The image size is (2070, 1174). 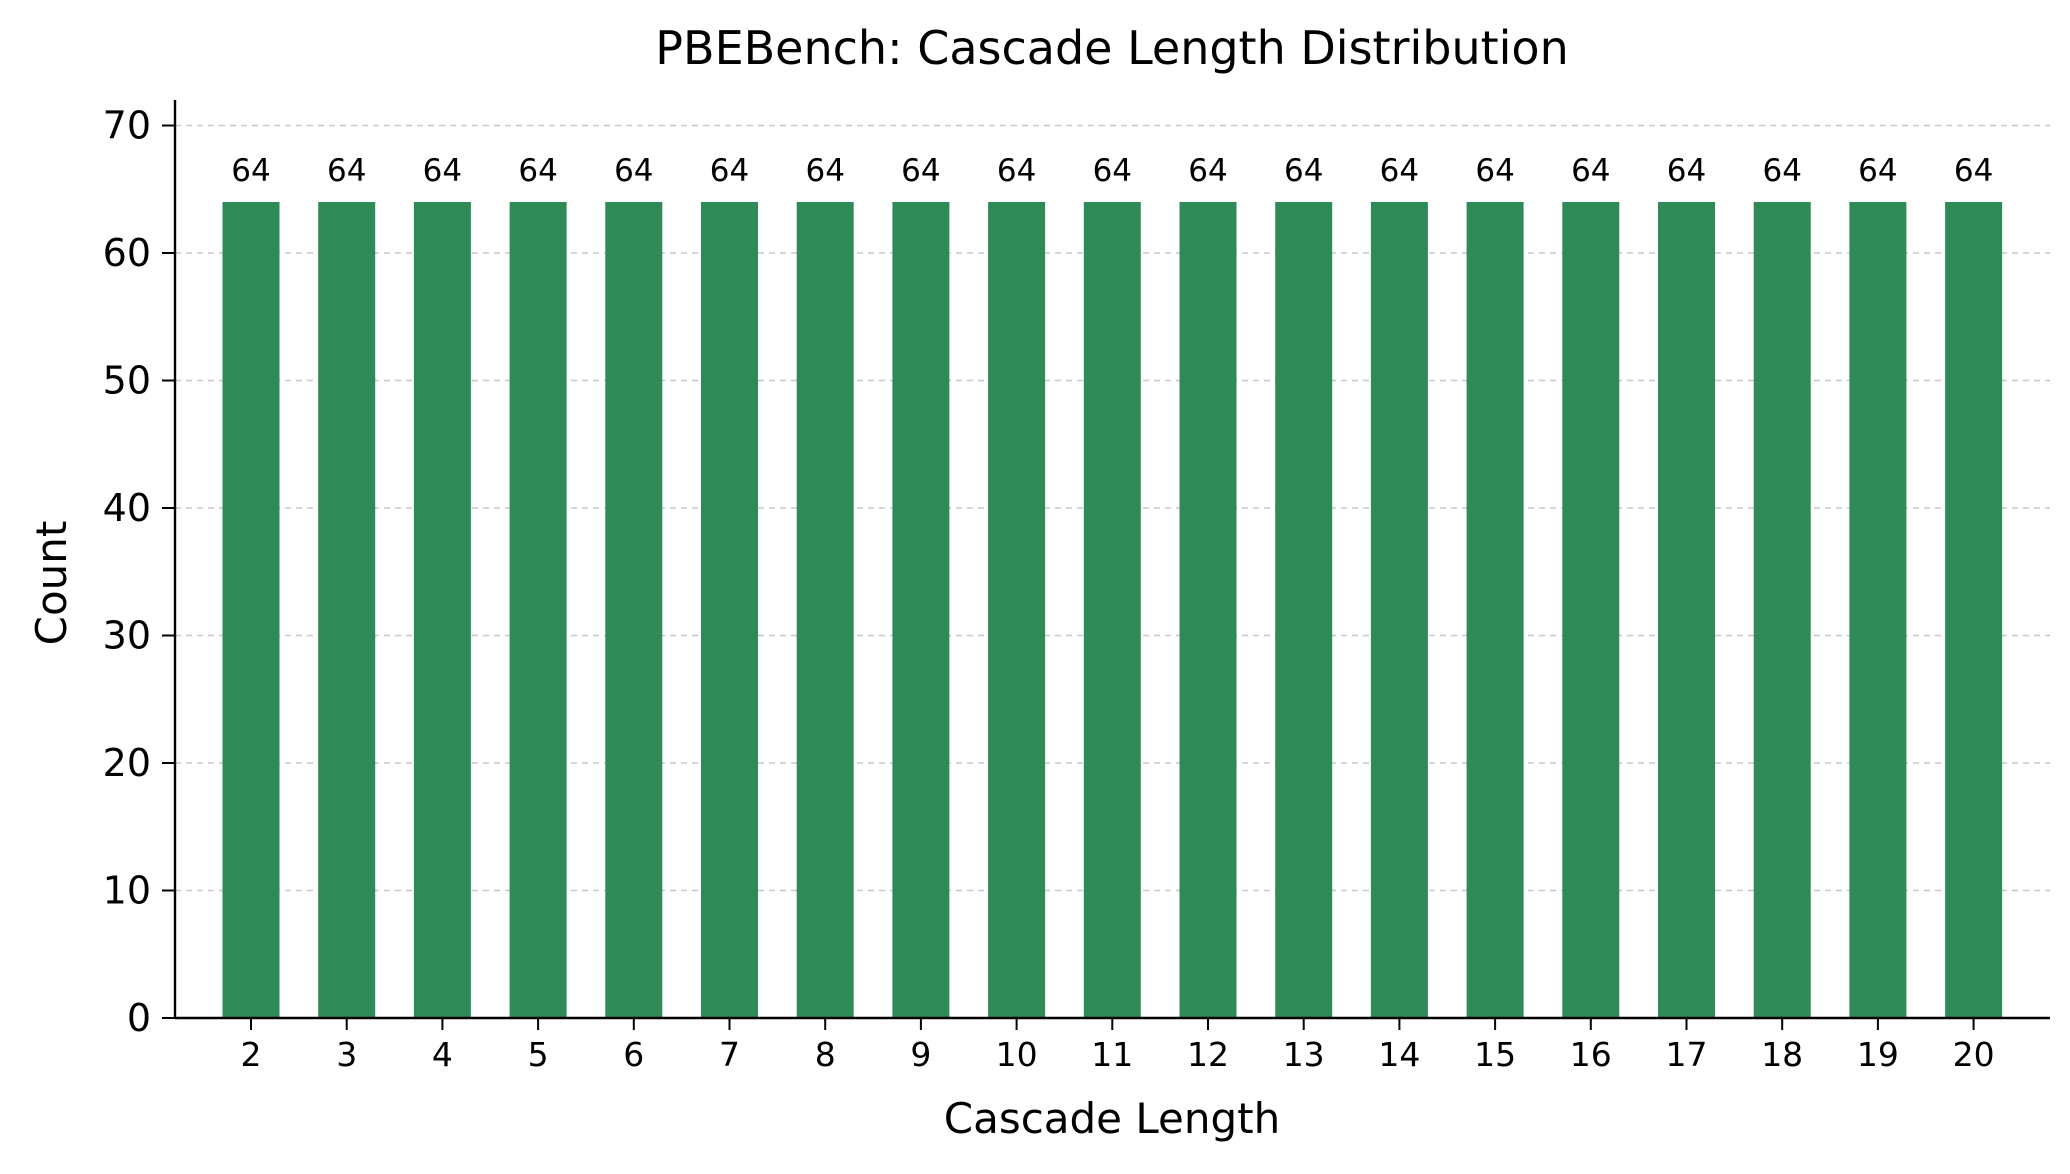 What do you see at coordinates (538, 1054) in the screenshot?
I see `x-tick-label: 5` at bounding box center [538, 1054].